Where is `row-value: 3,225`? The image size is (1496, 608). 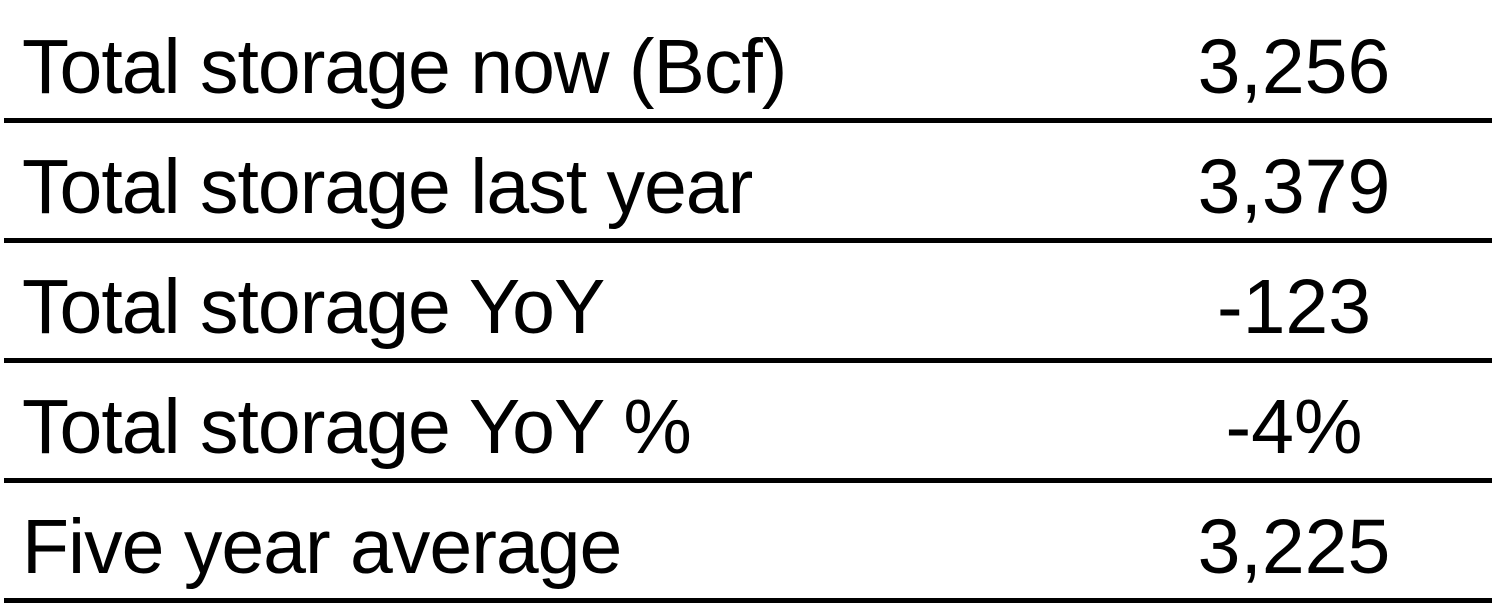
row-value: 3,225 is located at coordinates (1294, 547).